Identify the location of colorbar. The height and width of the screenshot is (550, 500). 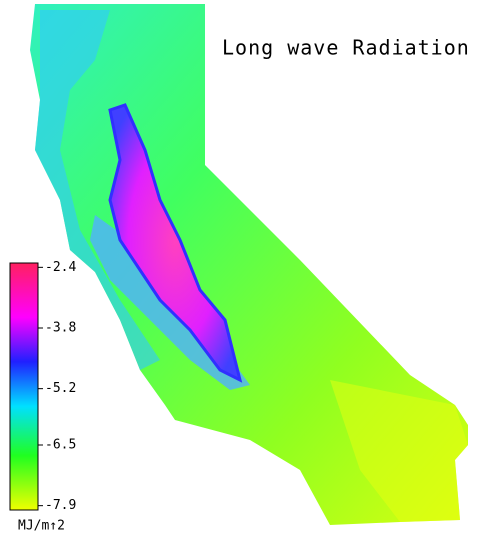
(24, 386).